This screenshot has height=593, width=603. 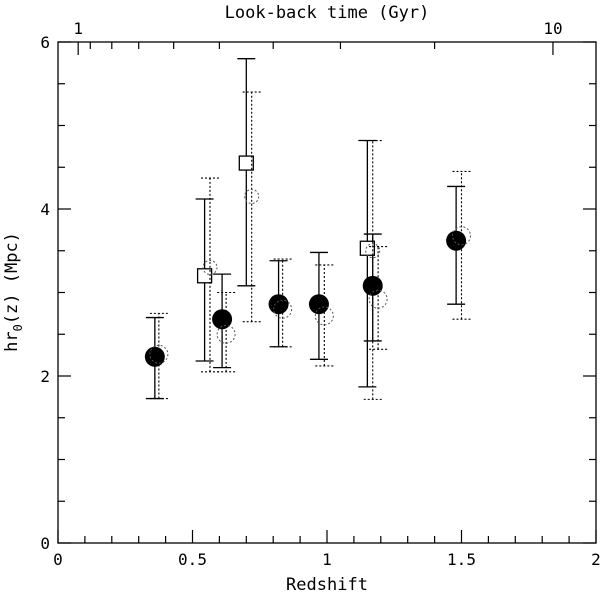 What do you see at coordinates (596, 559) in the screenshot?
I see `x-tick-label: 2` at bounding box center [596, 559].